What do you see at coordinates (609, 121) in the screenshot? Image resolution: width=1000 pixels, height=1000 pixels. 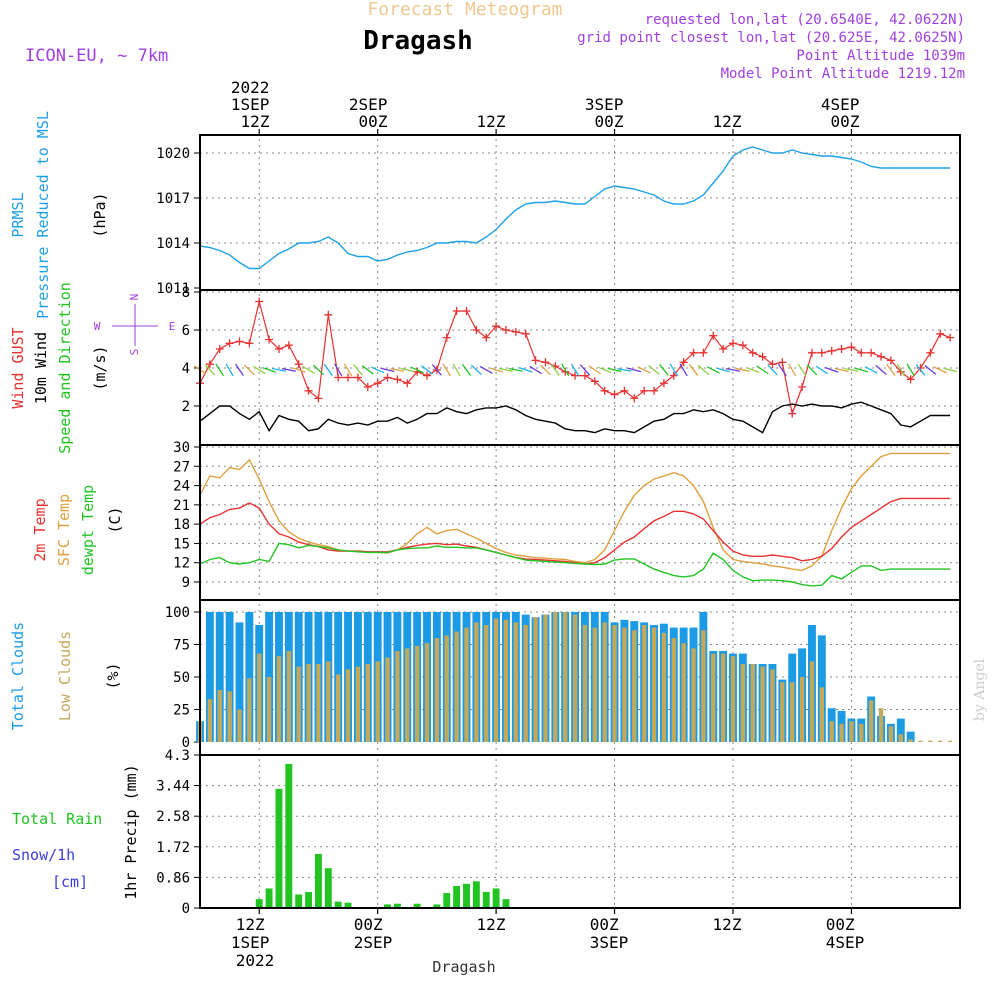 I see `top-time-line: 00Z` at bounding box center [609, 121].